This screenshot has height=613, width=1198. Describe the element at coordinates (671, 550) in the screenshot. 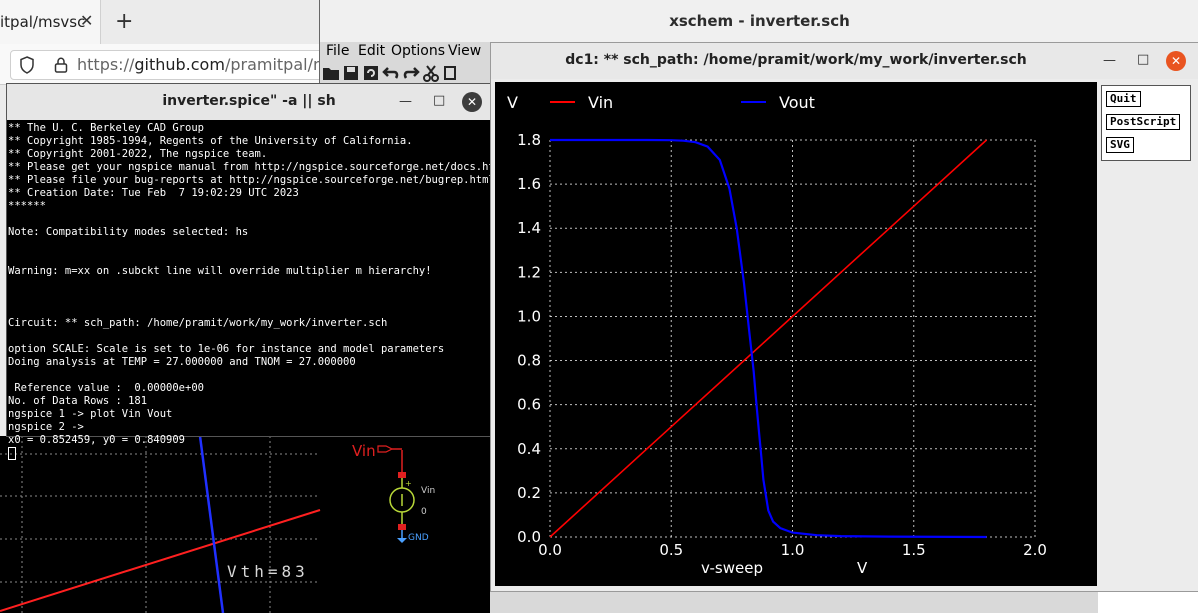

I see `x-tick-label: 0.5` at that location.